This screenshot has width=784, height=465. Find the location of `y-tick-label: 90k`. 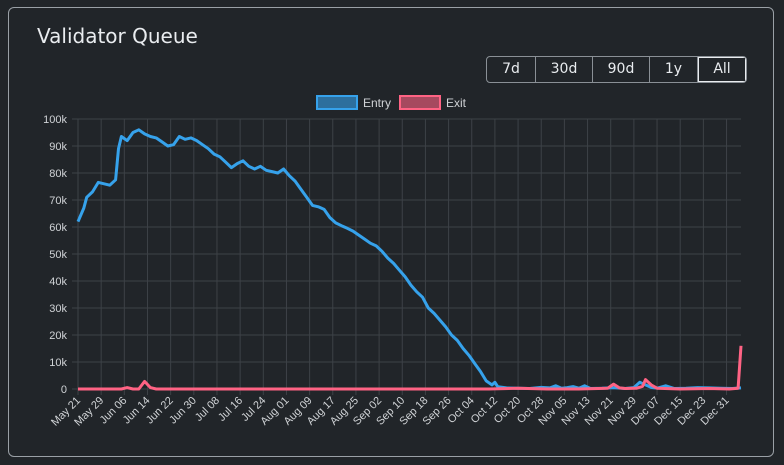

y-tick-label: 90k is located at coordinates (58, 147).